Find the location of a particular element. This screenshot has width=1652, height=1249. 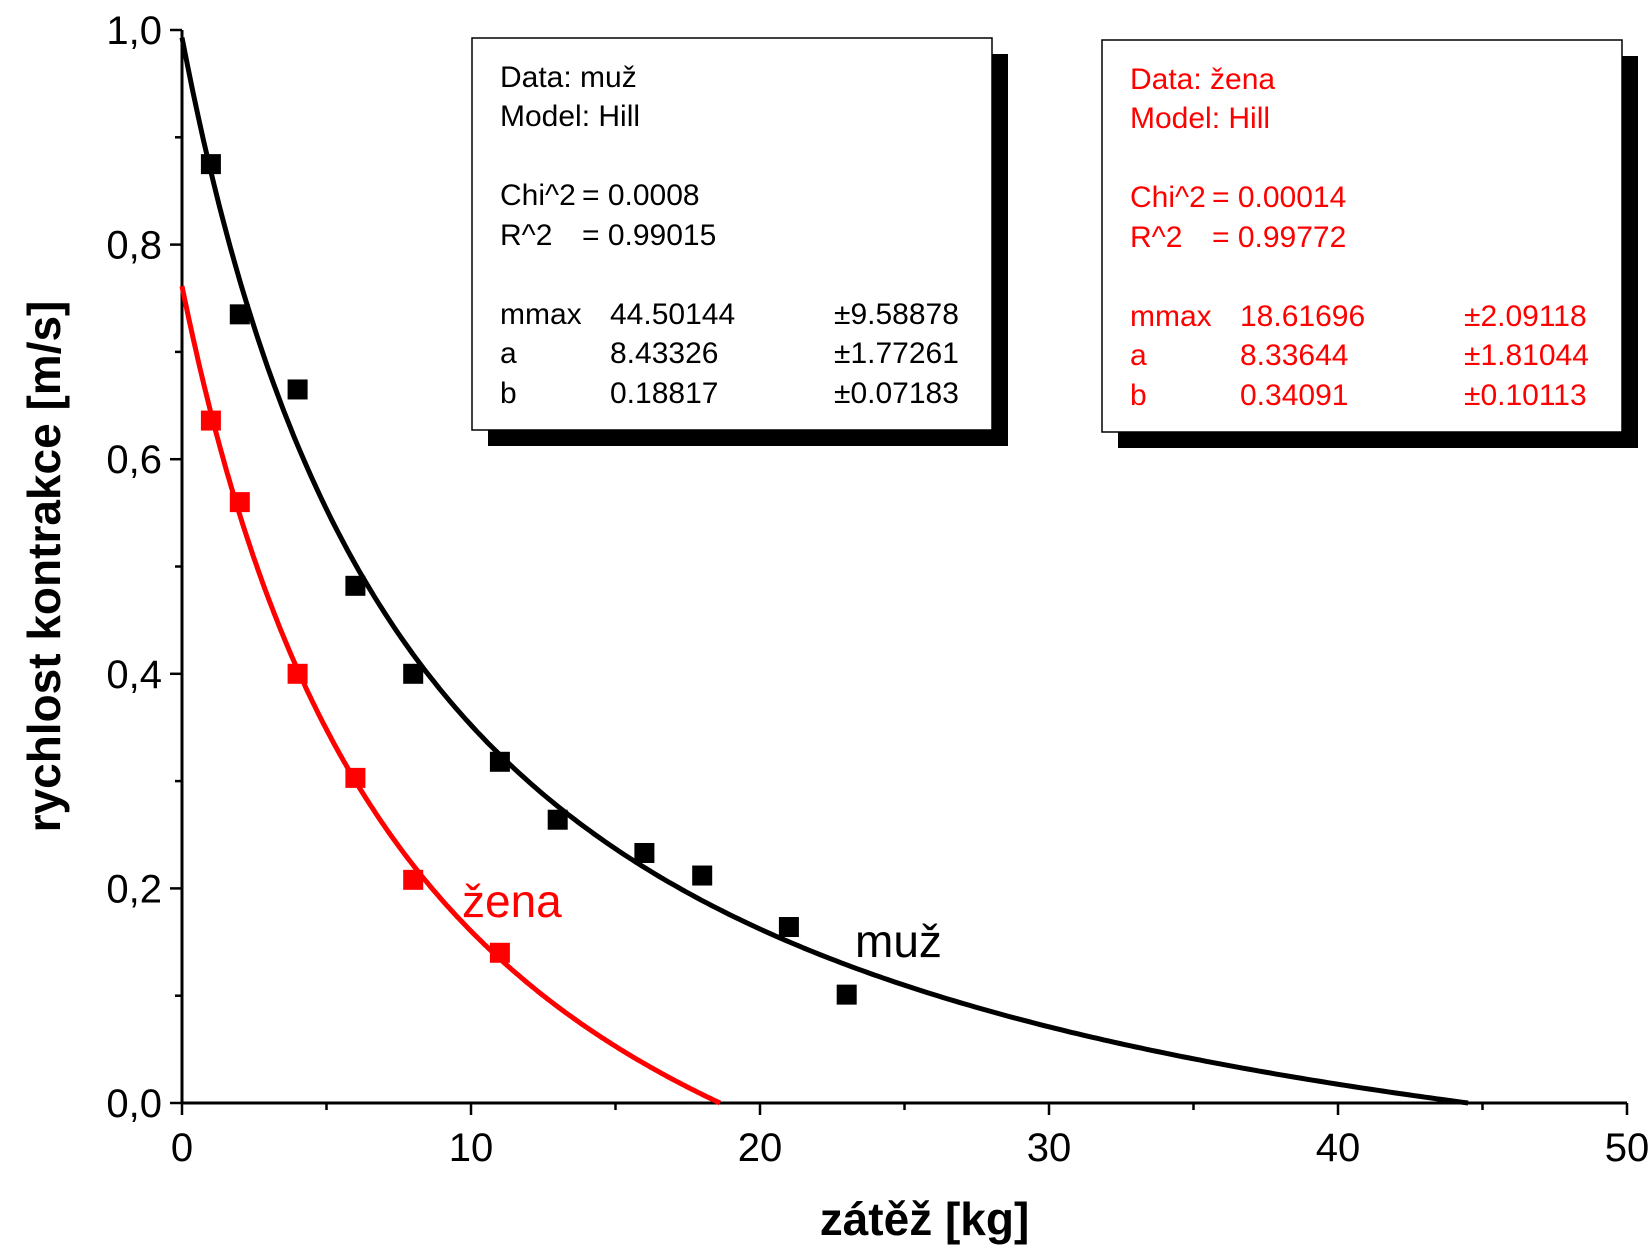

x-tick-label: 10 is located at coordinates (471, 1148).